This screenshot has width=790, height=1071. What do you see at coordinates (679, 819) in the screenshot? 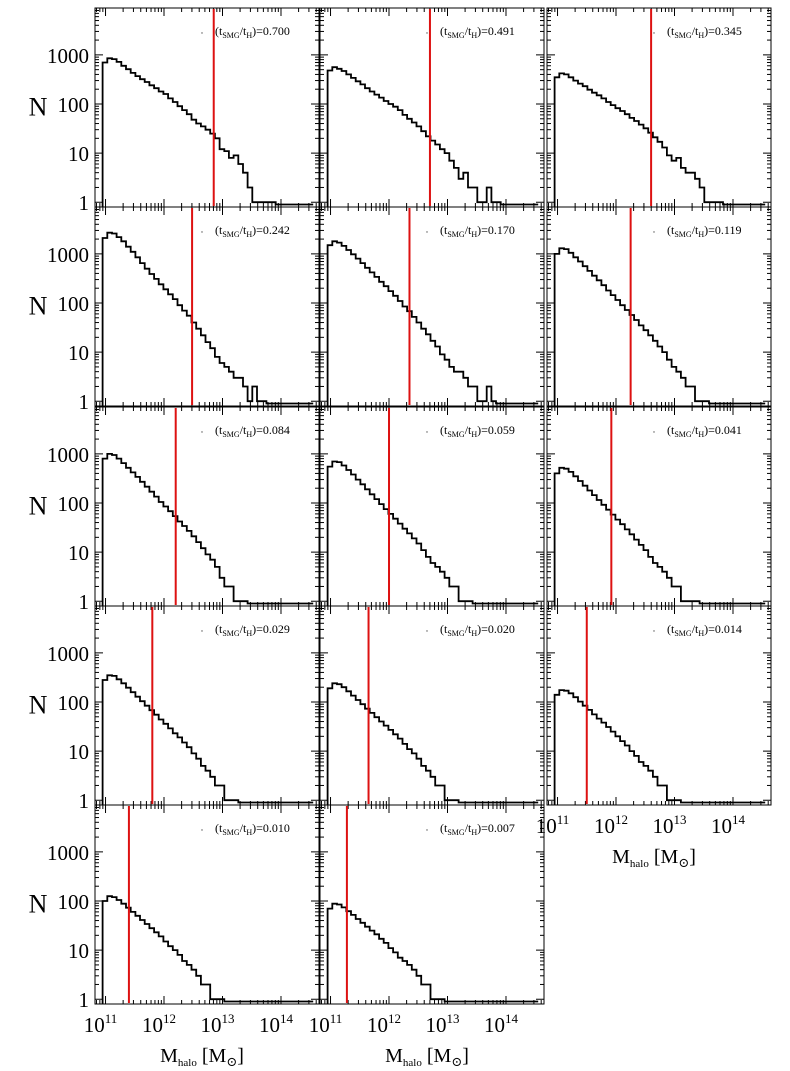
I see `x-tick-exp: 13` at bounding box center [679, 819].